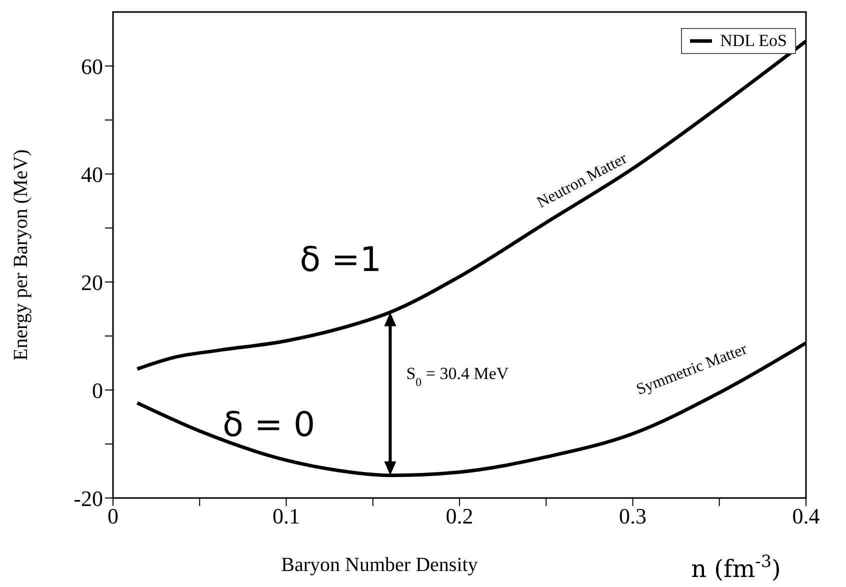 This screenshot has height=587, width=846. Describe the element at coordinates (92, 66) in the screenshot. I see `y-tick-label: 60` at that location.